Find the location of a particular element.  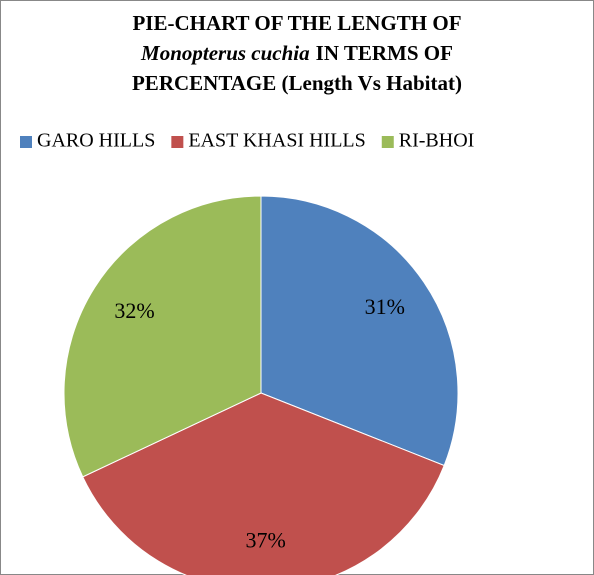

chart-title: PIE-CHART OF THE LENGTH OF is located at coordinates (296, 23).